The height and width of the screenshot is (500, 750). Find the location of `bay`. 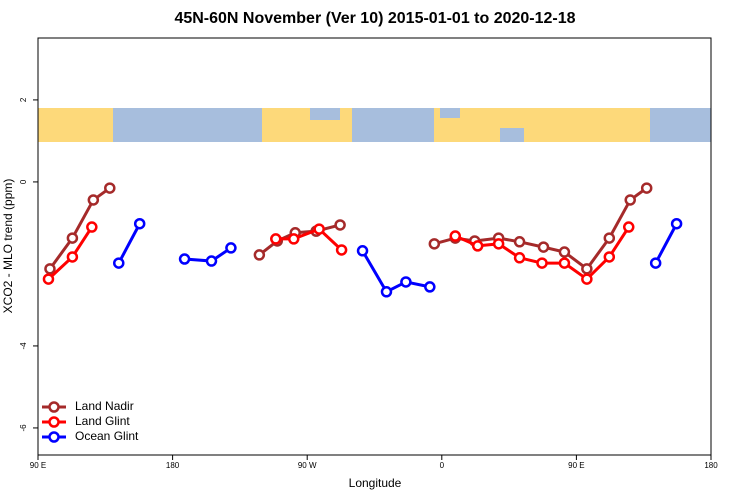

bay is located at coordinates (325, 114).